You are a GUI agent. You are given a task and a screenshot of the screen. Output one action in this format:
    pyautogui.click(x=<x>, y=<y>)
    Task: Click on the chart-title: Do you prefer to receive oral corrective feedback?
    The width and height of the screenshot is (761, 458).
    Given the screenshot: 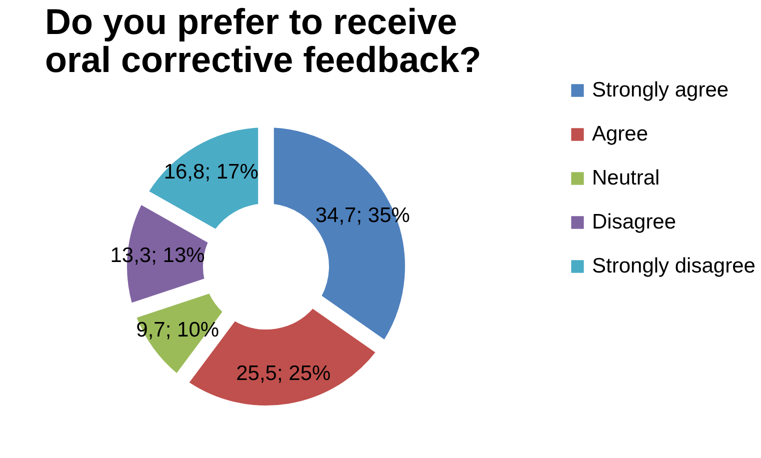 What is the action you would take?
    pyautogui.click(x=263, y=40)
    